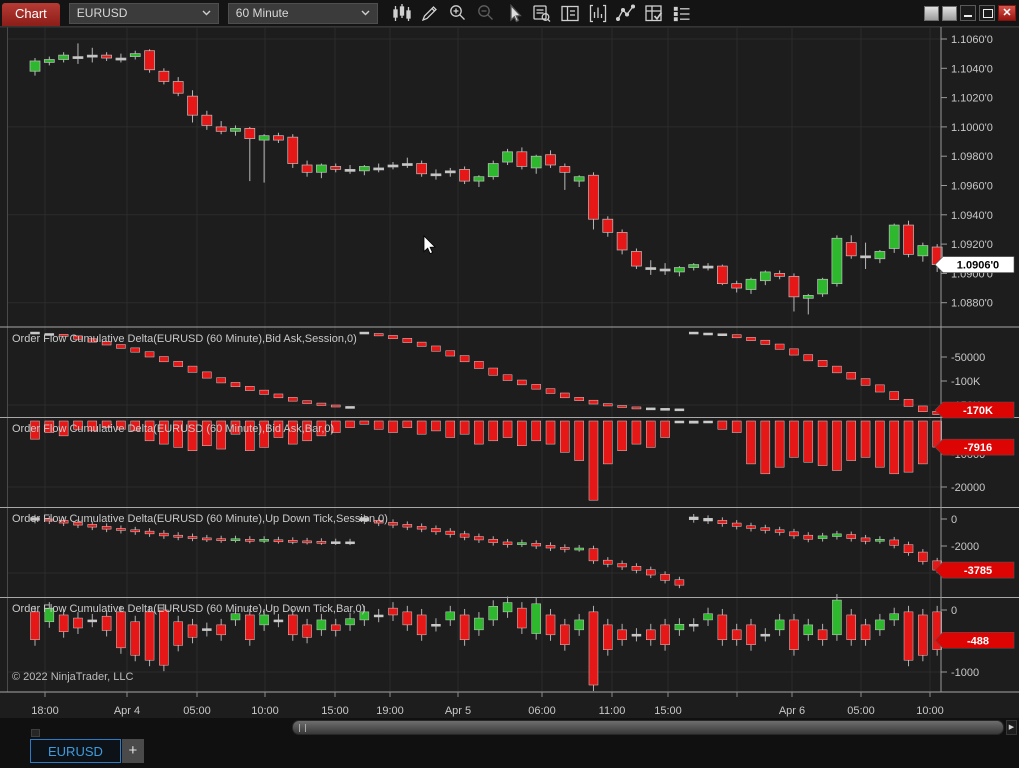 Image resolution: width=1019 pixels, height=768 pixels. What do you see at coordinates (972, 69) in the screenshot?
I see `svg-text: 1.1040'0` at bounding box center [972, 69].